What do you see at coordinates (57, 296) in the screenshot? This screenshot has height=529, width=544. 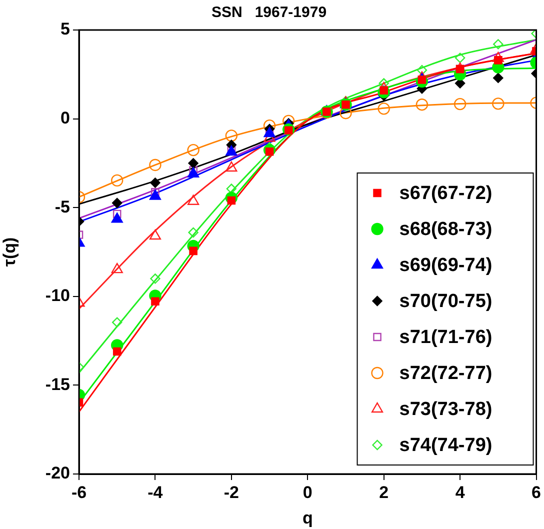 I see `y-tick-label: -10` at bounding box center [57, 296].